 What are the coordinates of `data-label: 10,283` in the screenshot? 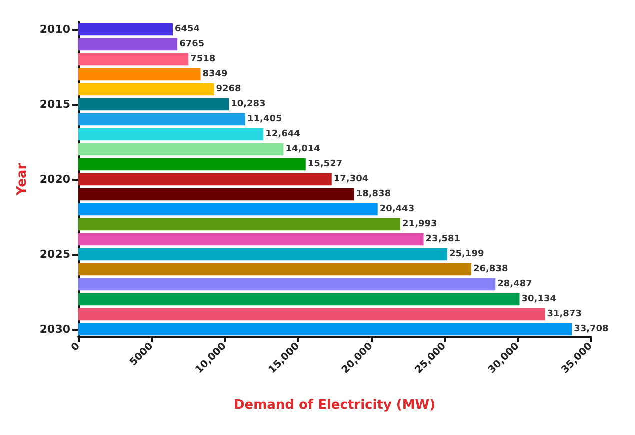 It's located at (248, 105).